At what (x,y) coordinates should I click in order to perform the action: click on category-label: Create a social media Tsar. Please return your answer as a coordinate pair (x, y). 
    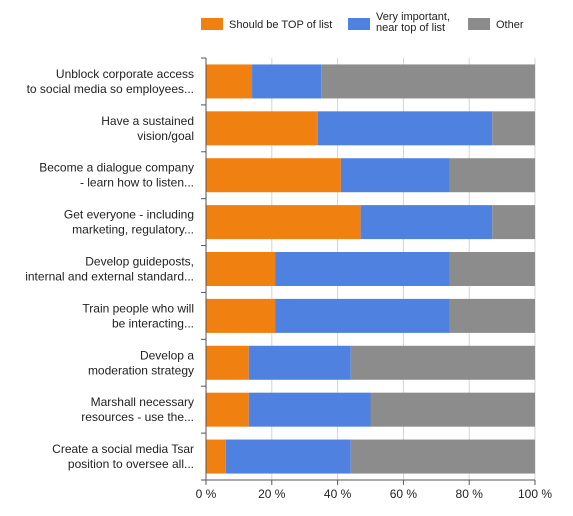
    Looking at the image, I should click on (123, 449).